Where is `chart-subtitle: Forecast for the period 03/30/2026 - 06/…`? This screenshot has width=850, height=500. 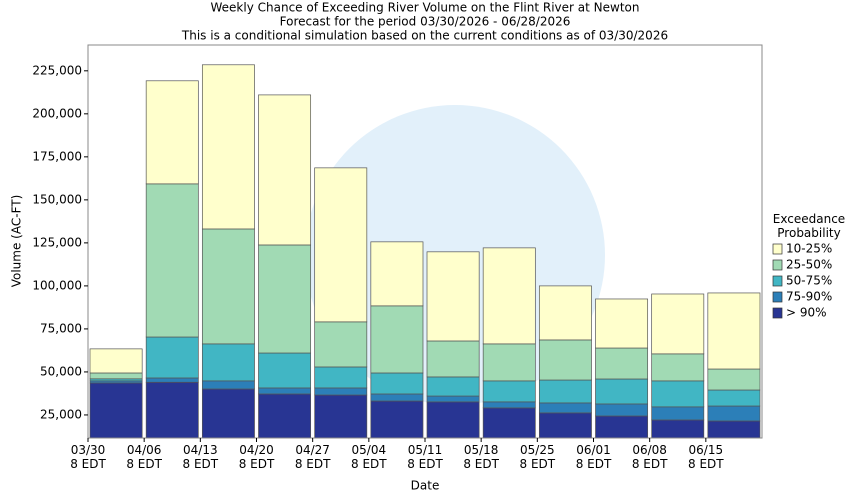
chart-subtitle: Forecast for the period 03/30/2026 - 06/… is located at coordinates (425, 22).